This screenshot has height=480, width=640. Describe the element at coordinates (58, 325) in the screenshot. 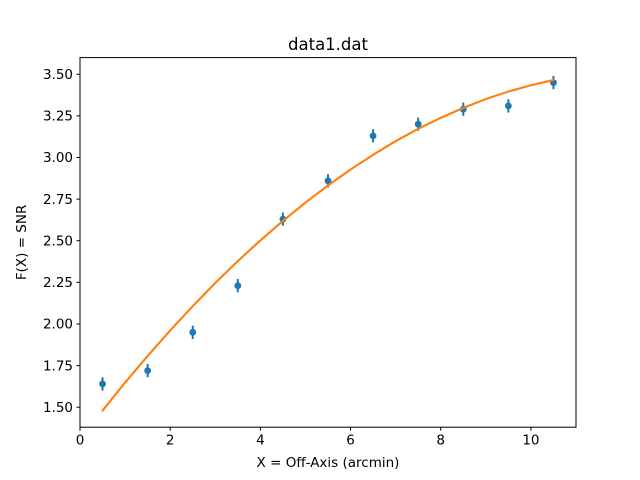

I see `y-tick-label: 2.00` at that location.